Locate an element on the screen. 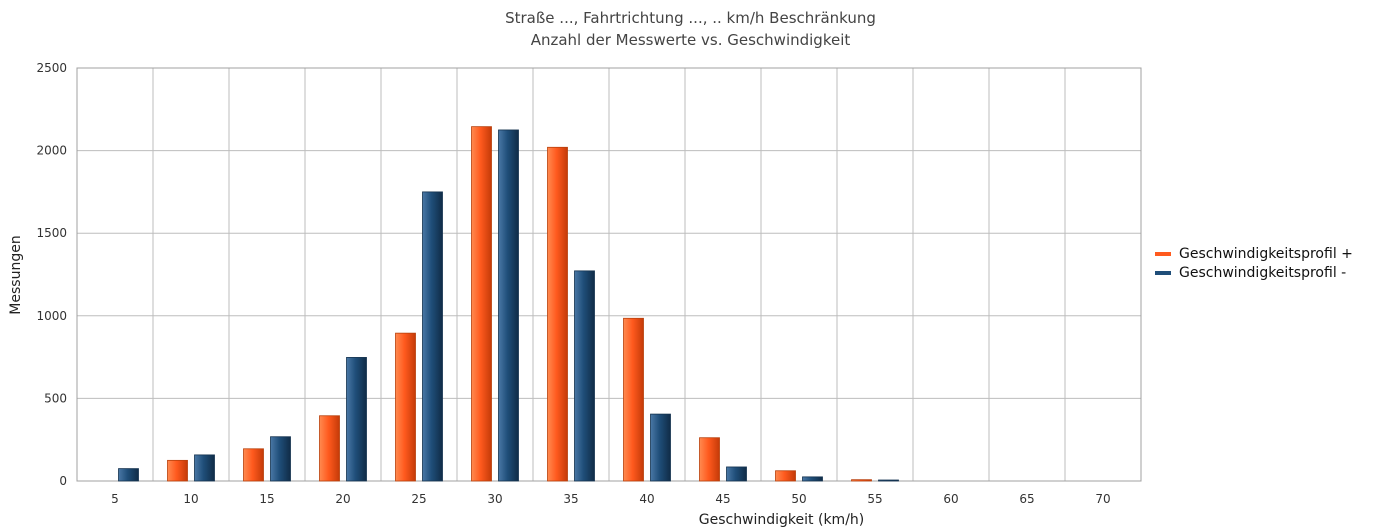  legend-swatch-plus is located at coordinates (1163, 253).